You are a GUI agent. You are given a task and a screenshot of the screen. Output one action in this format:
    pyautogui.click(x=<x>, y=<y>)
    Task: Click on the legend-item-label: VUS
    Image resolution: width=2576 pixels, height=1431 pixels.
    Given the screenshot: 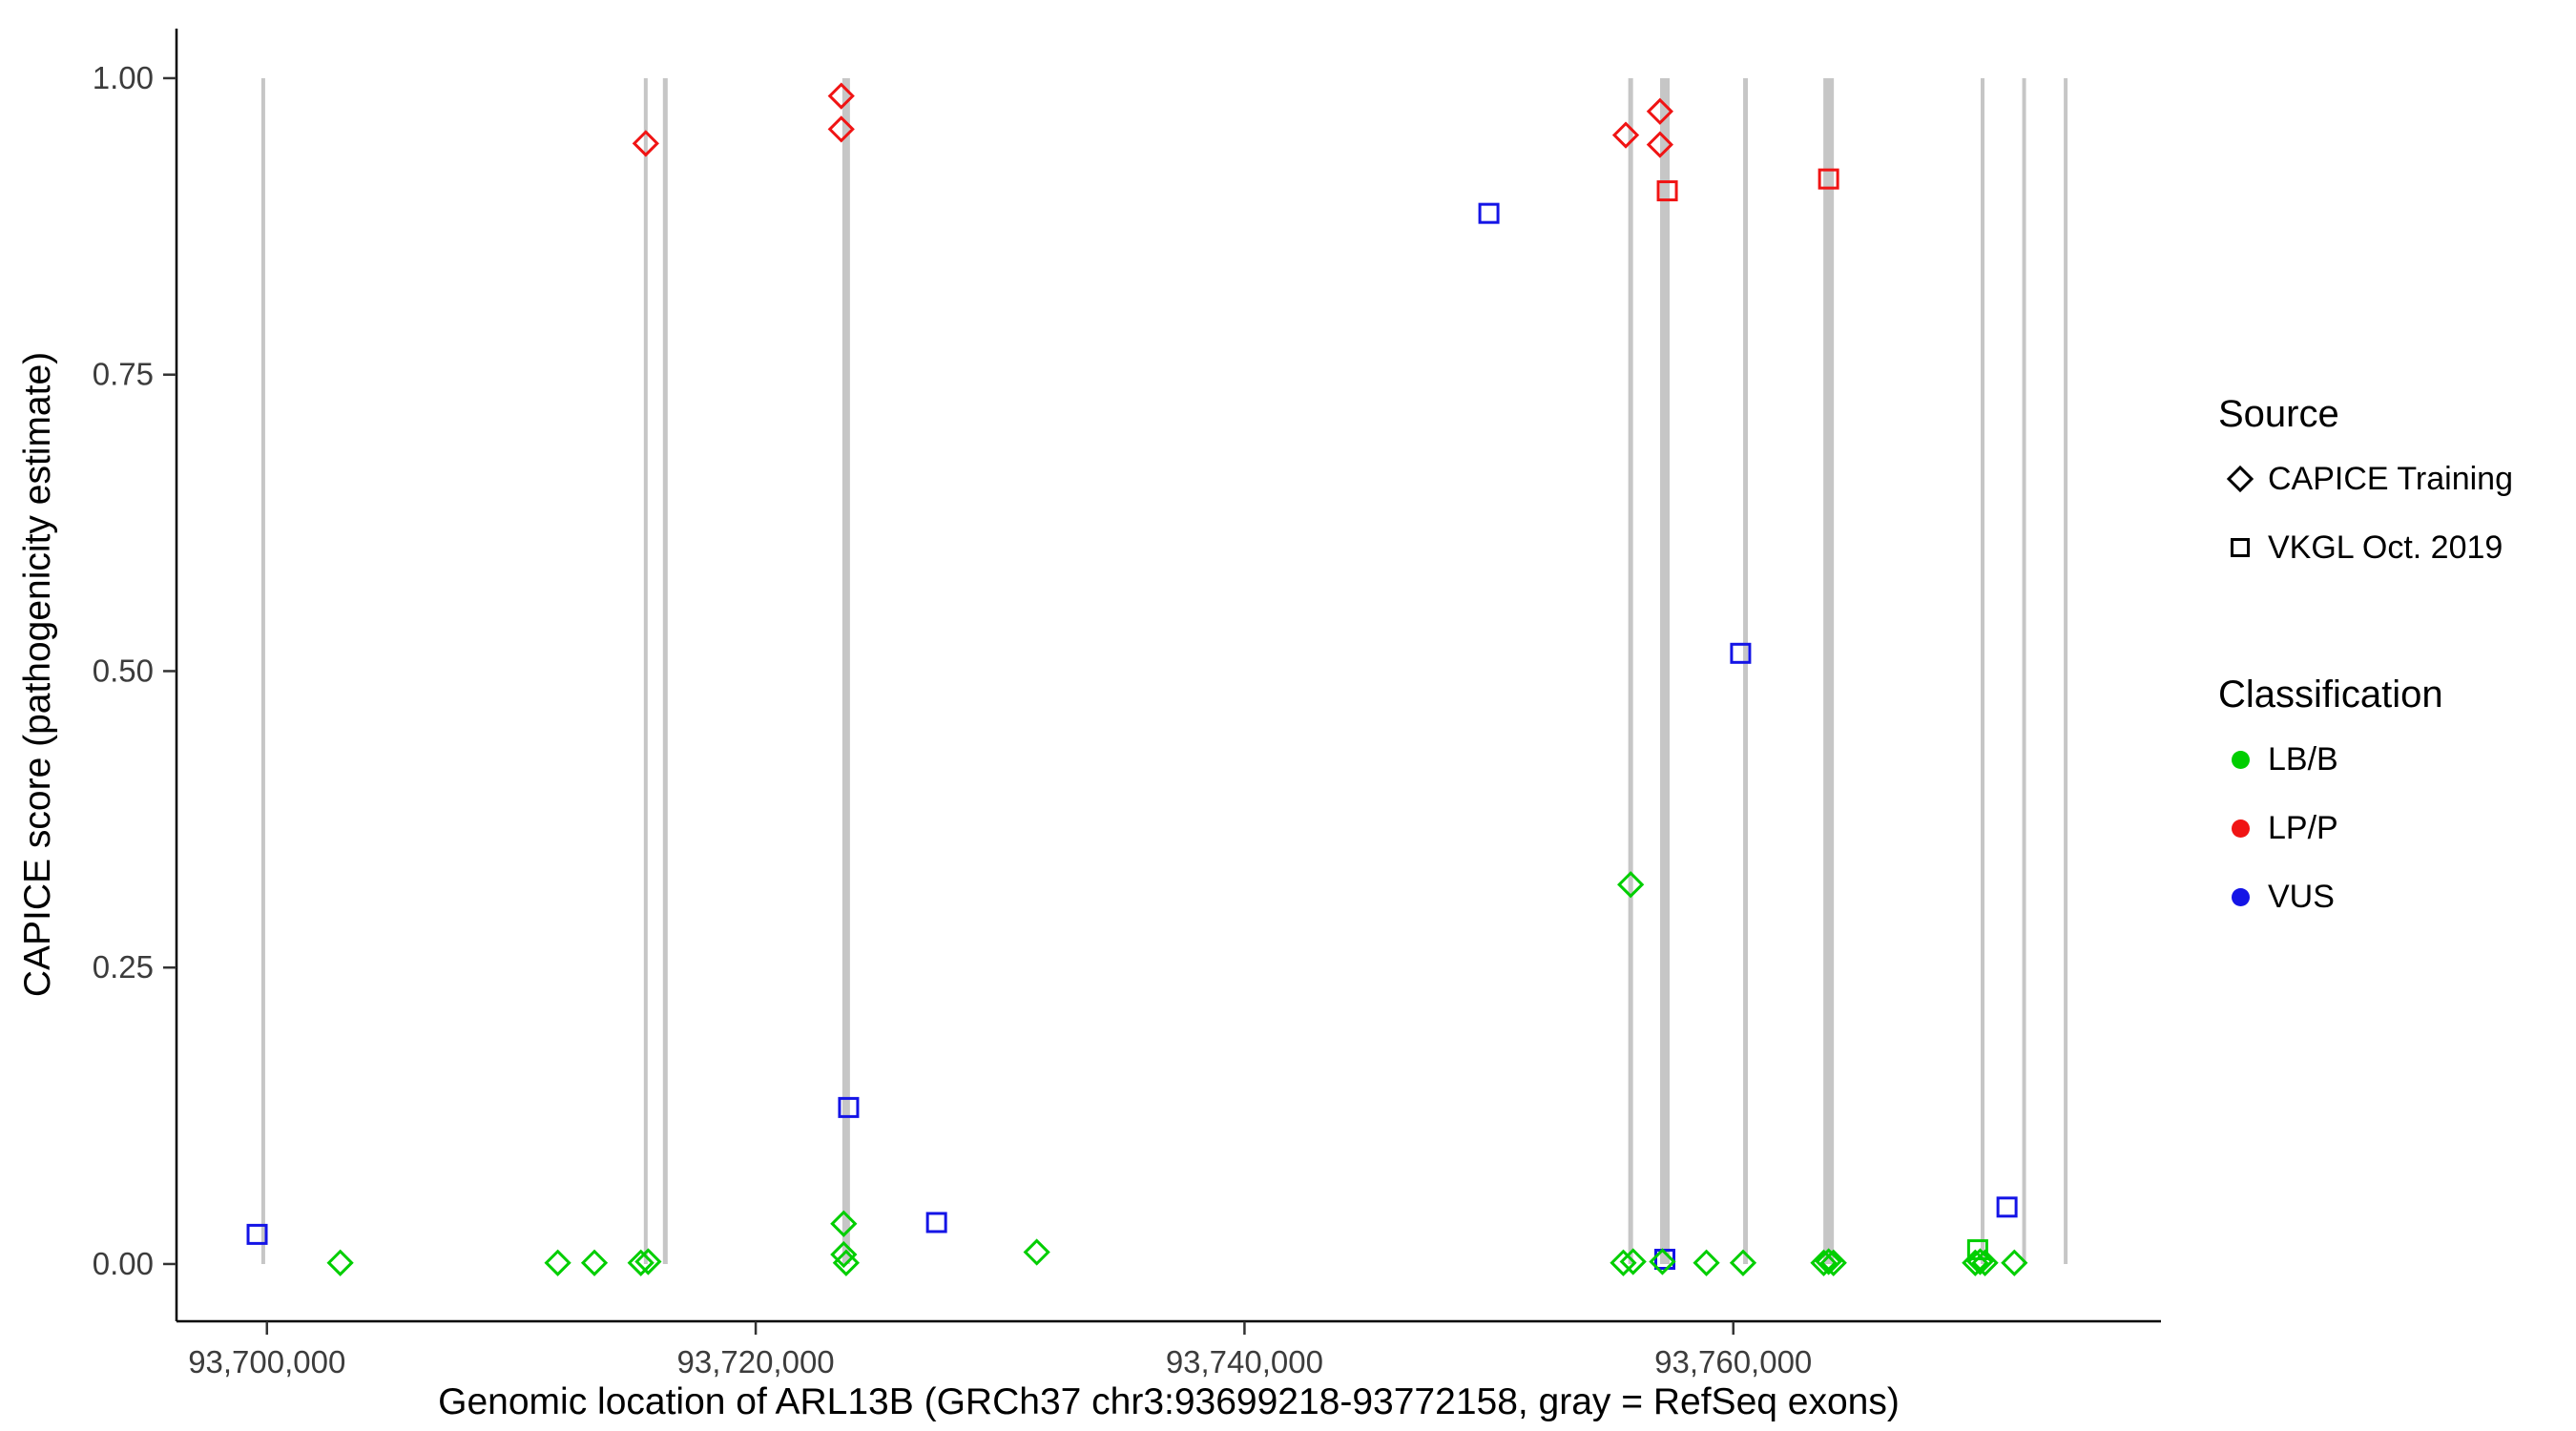 What is the action you would take?
    pyautogui.click(x=2301, y=897)
    